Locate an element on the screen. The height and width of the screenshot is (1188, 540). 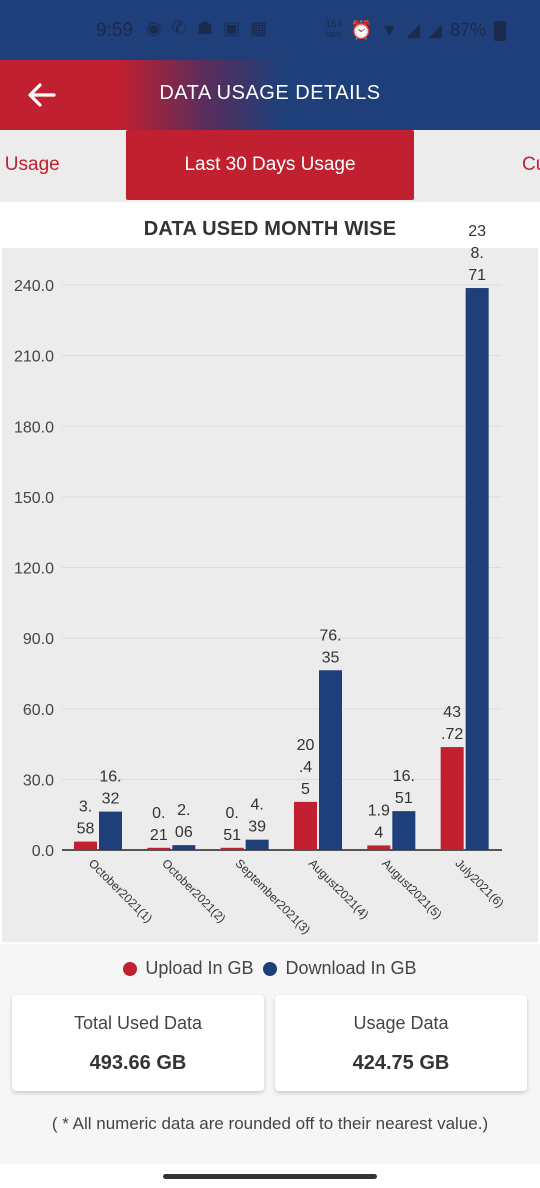
bar-data-label: 8. is located at coordinates (476, 253).